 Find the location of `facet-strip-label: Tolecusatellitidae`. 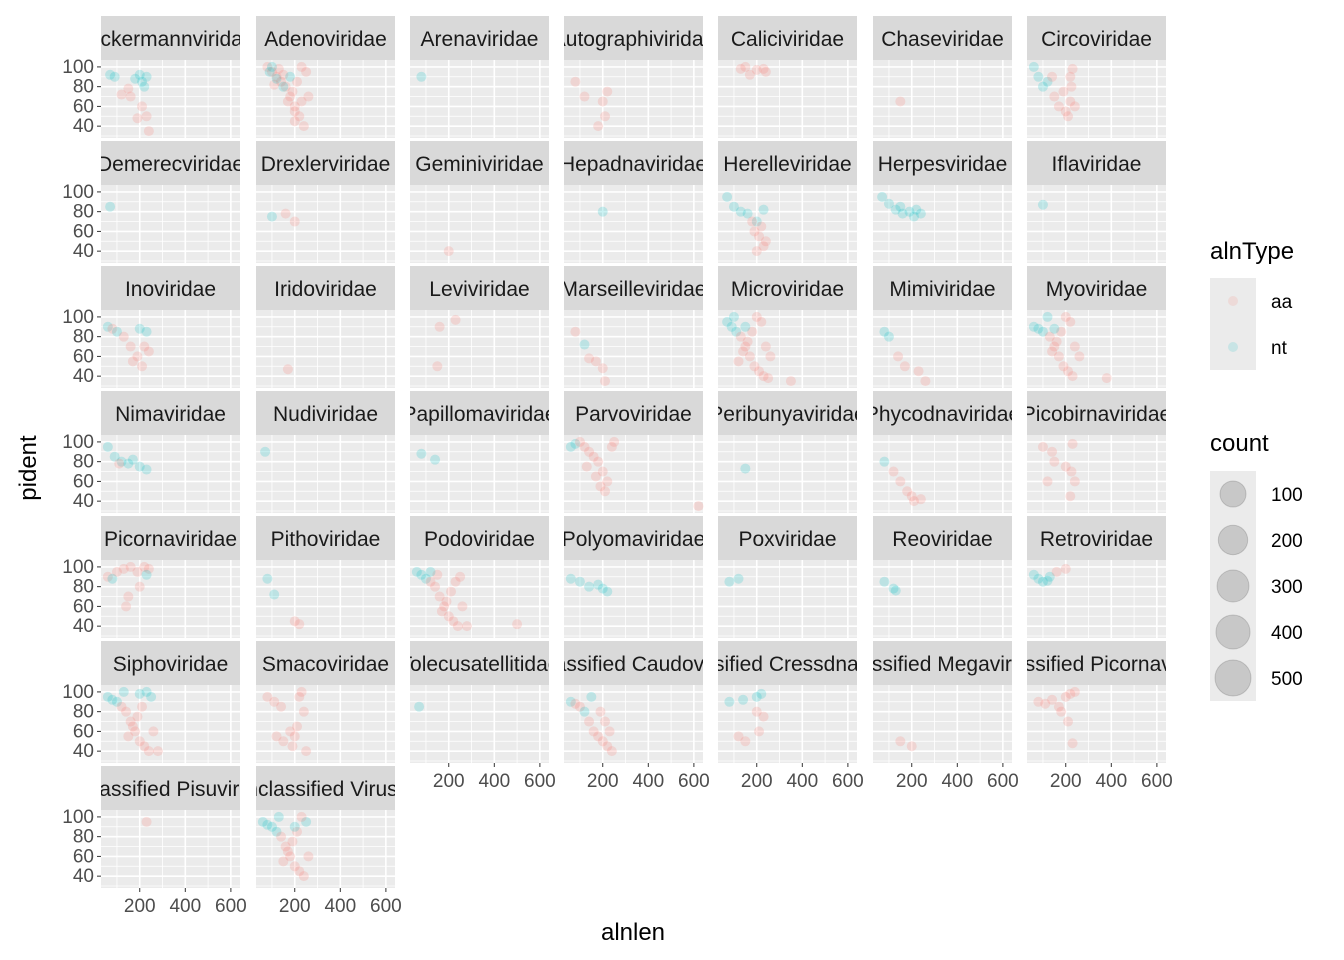

facet-strip-label: Tolecusatellitidae is located at coordinates (480, 664).